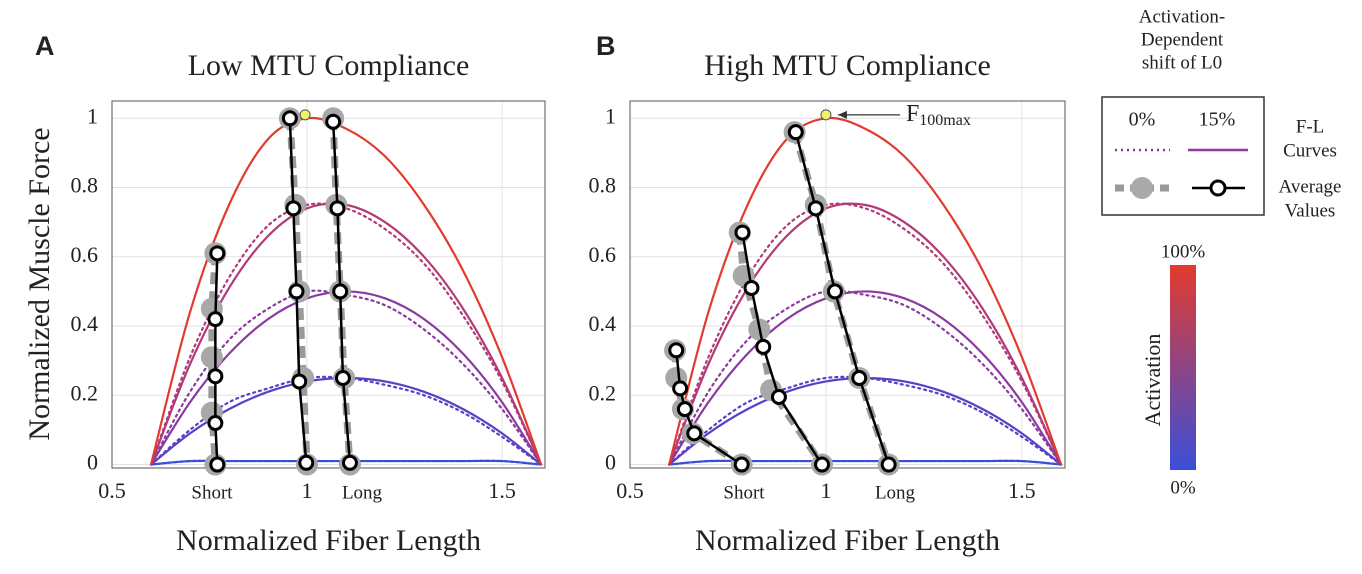 The width and height of the screenshot is (1362, 574). Describe the element at coordinates (1182, 62) in the screenshot. I see `legend-title: shift of L0` at that location.